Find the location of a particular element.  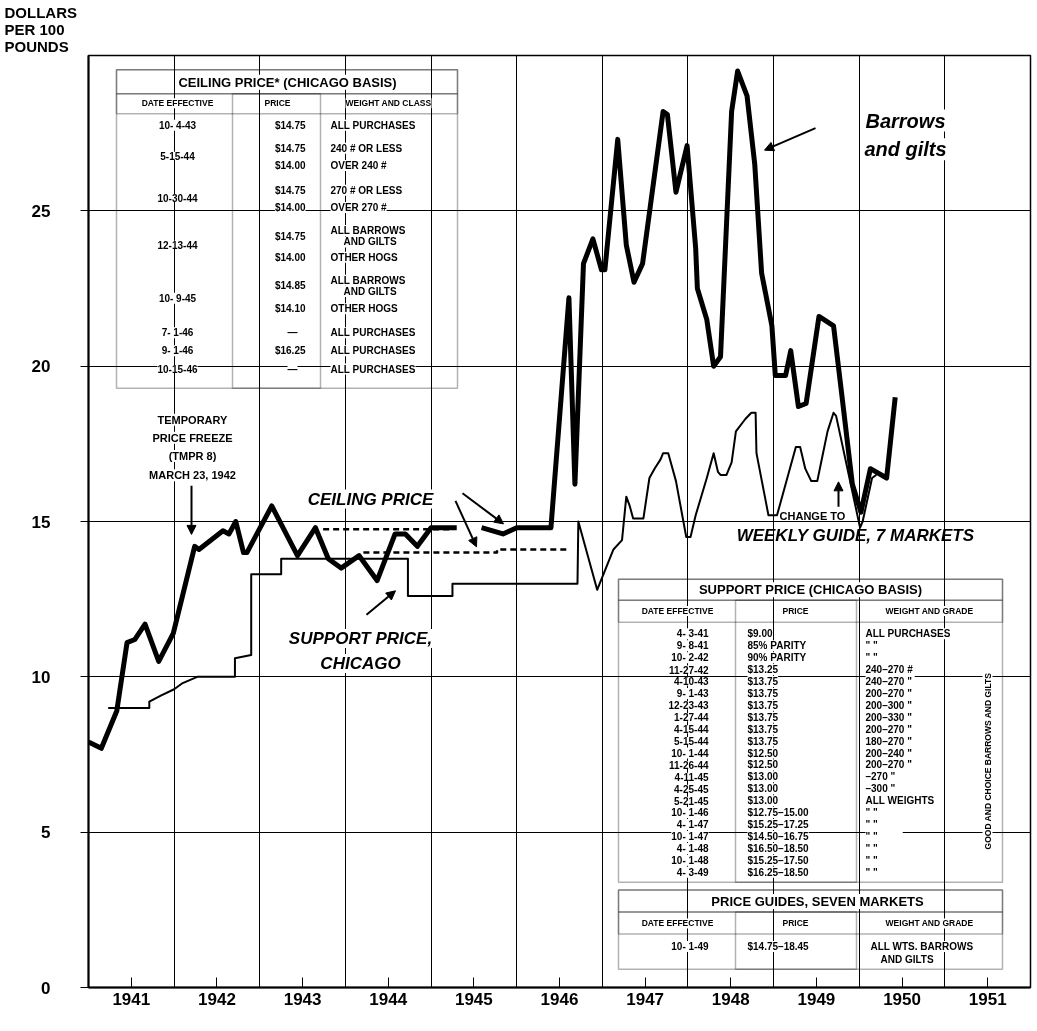

x-tick-label: 1943 is located at coordinates (302, 999).